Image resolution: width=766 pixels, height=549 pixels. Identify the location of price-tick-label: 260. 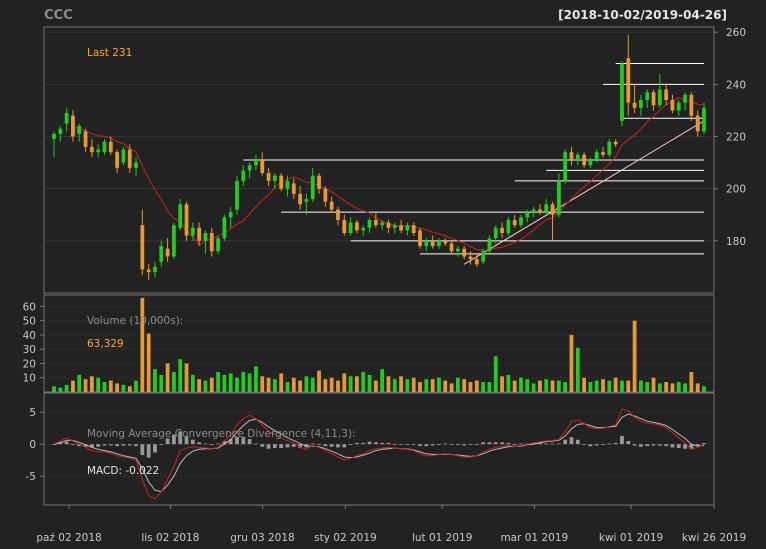
(736, 33).